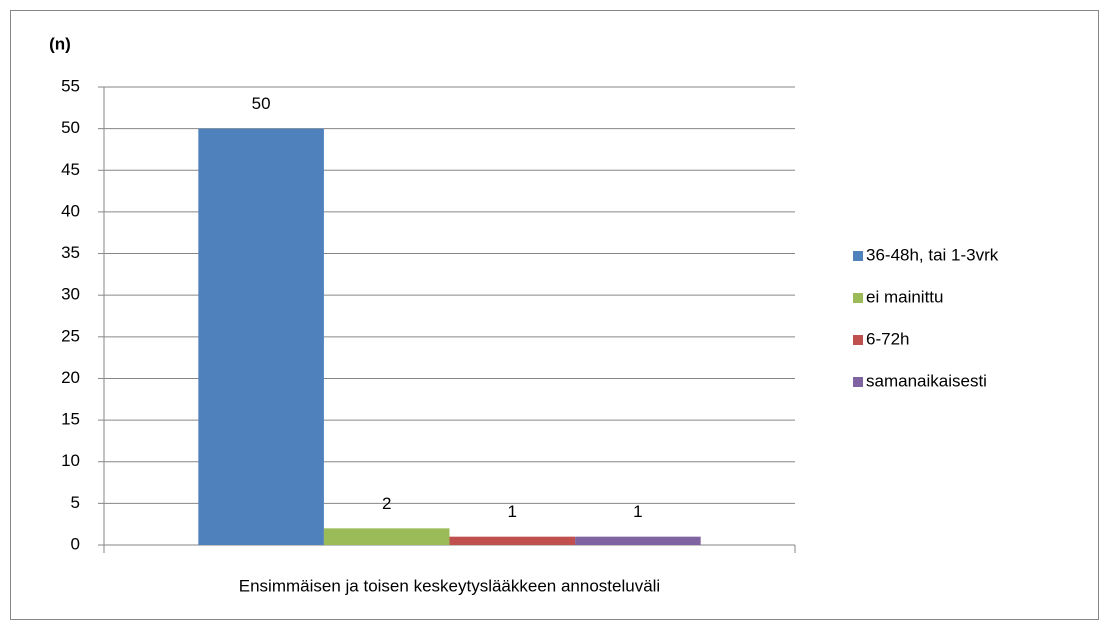 The height and width of the screenshot is (630, 1109). Describe the element at coordinates (70, 419) in the screenshot. I see `y-tick-label: 15` at that location.